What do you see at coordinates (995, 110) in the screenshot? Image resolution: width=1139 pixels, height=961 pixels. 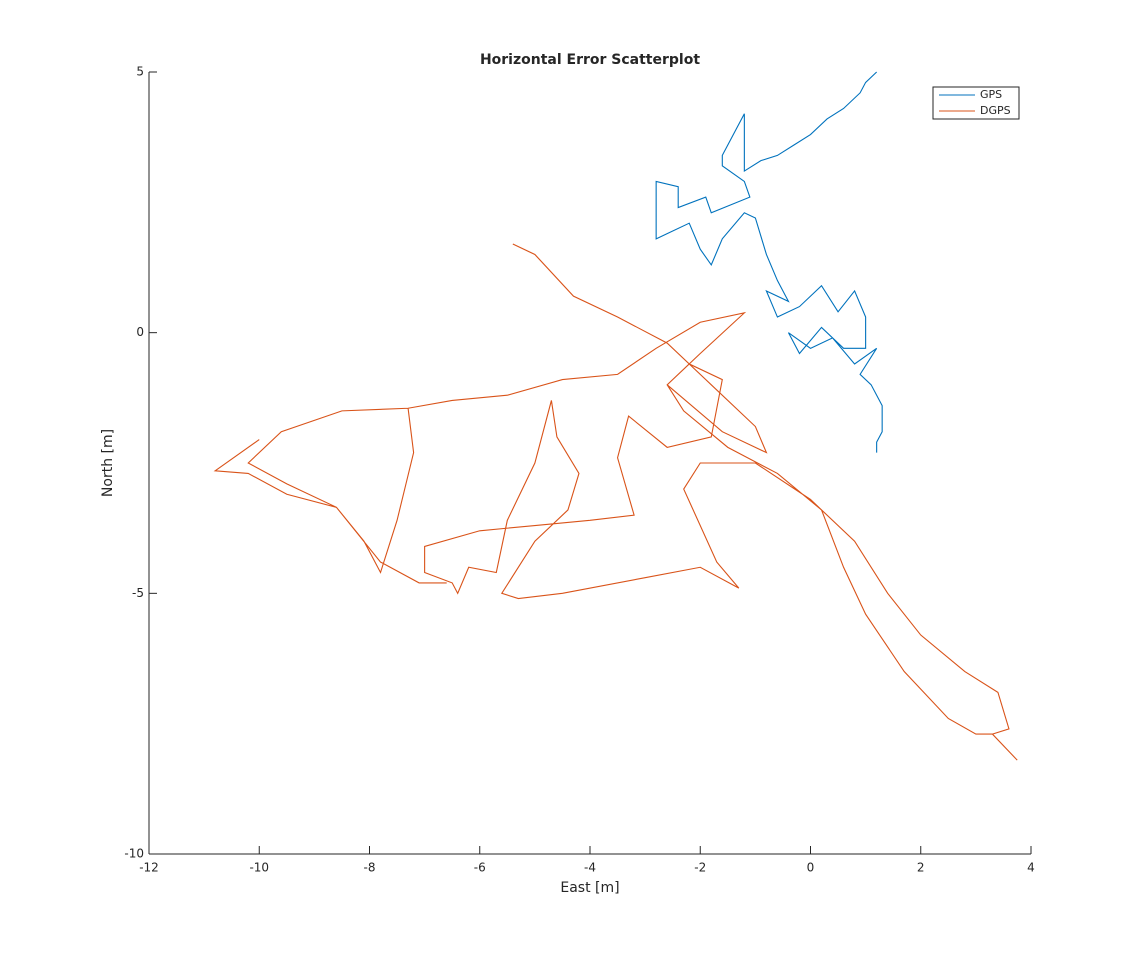 I see `legend-label: DGPS` at bounding box center [995, 110].